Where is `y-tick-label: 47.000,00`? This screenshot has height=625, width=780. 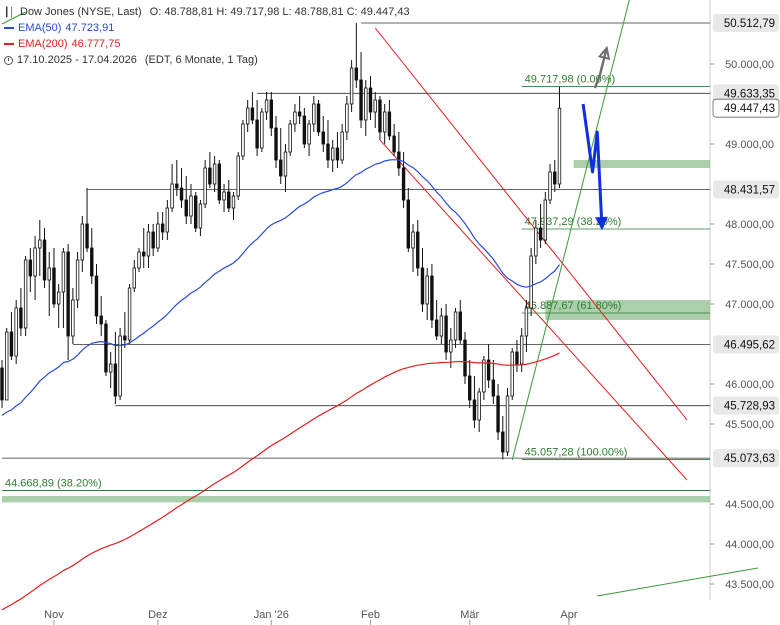 y-tick-label: 47.000,00 is located at coordinates (749, 305).